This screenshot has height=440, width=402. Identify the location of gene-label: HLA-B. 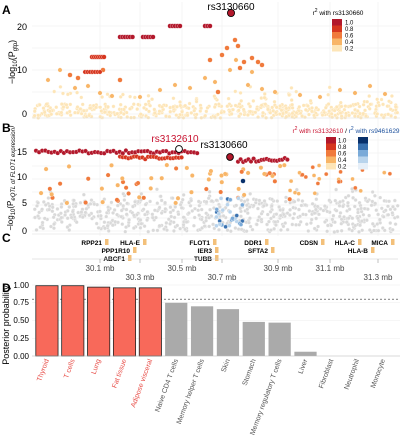
(358, 251).